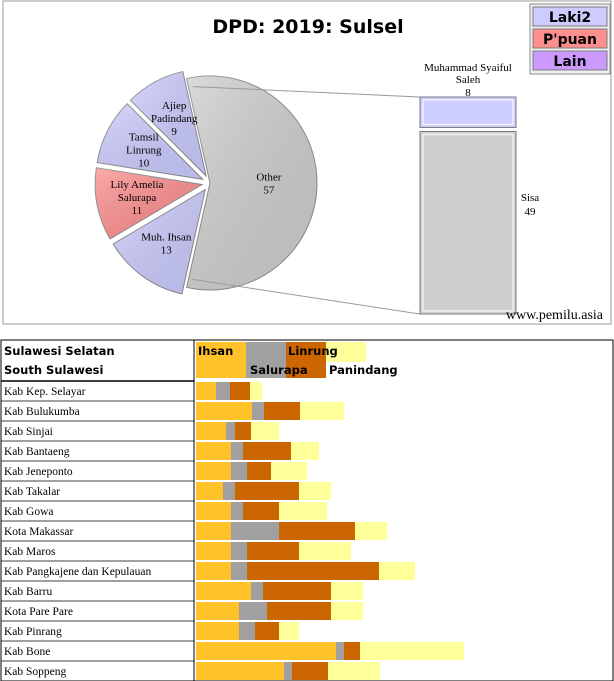 The height and width of the screenshot is (681, 614). I want to click on bar-kota-makassar-panindang, so click(371, 531).